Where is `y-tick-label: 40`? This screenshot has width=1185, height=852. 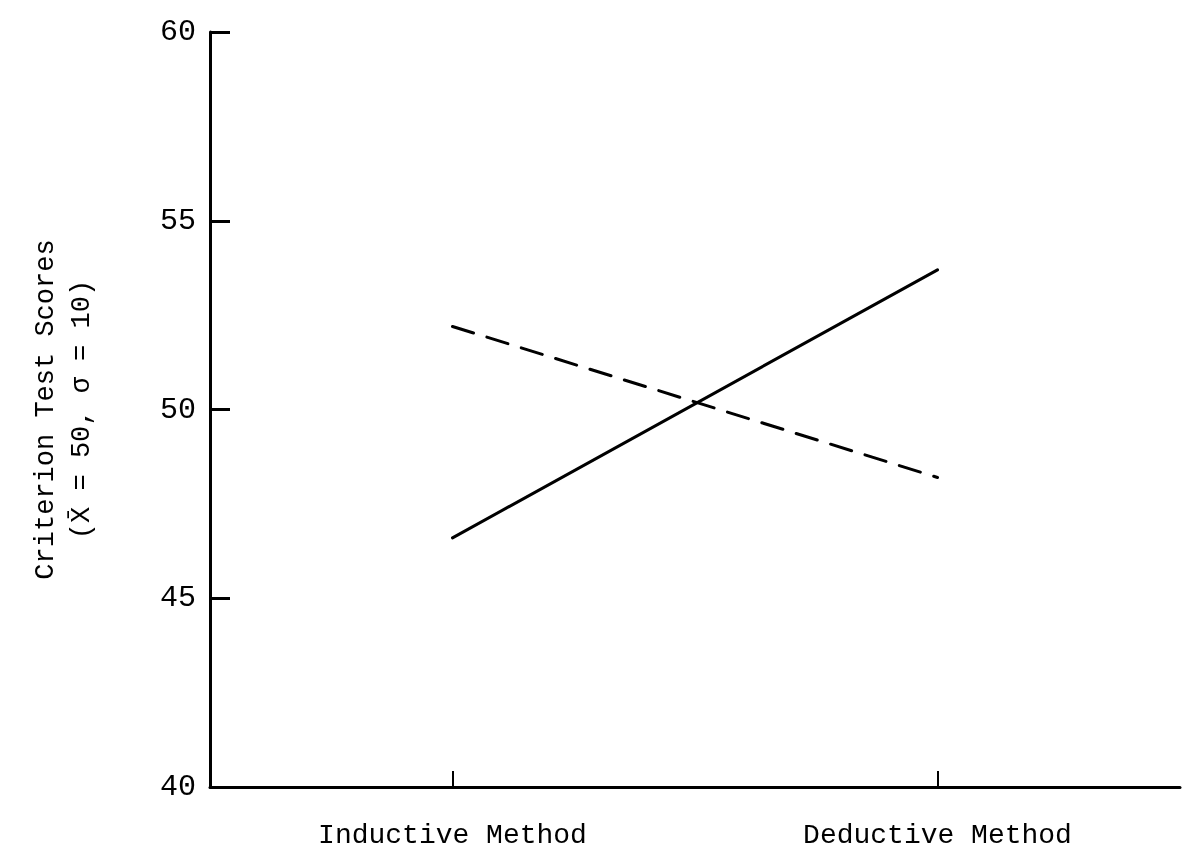
y-tick-label: 40 is located at coordinates (177, 787).